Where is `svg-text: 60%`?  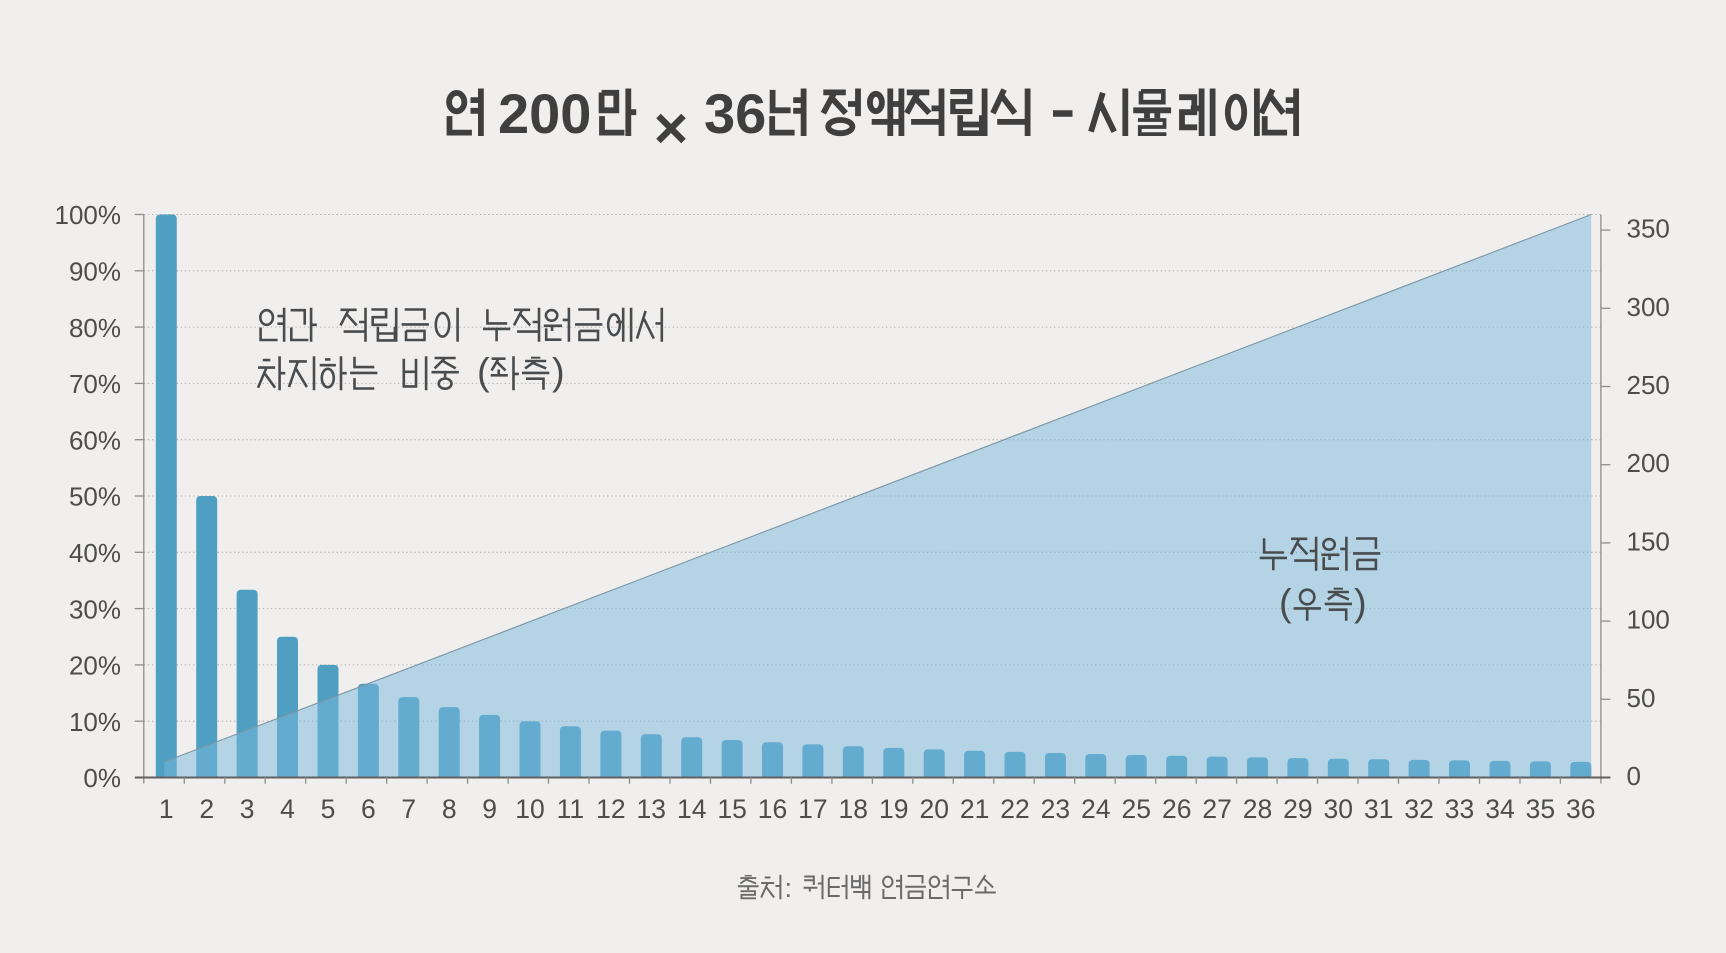 svg-text: 60% is located at coordinates (95, 440).